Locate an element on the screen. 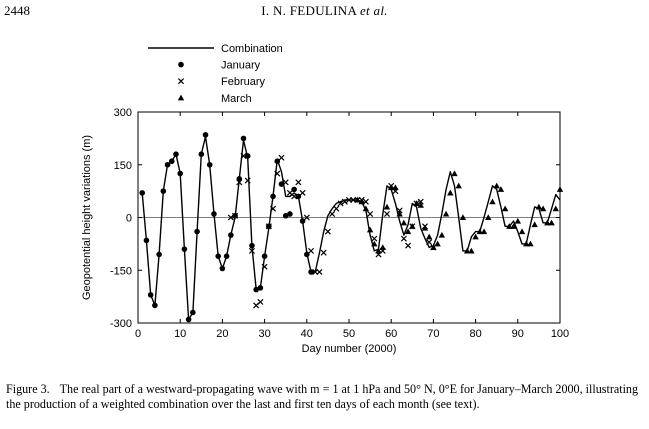  legend-label: Combination is located at coordinates (252, 49).